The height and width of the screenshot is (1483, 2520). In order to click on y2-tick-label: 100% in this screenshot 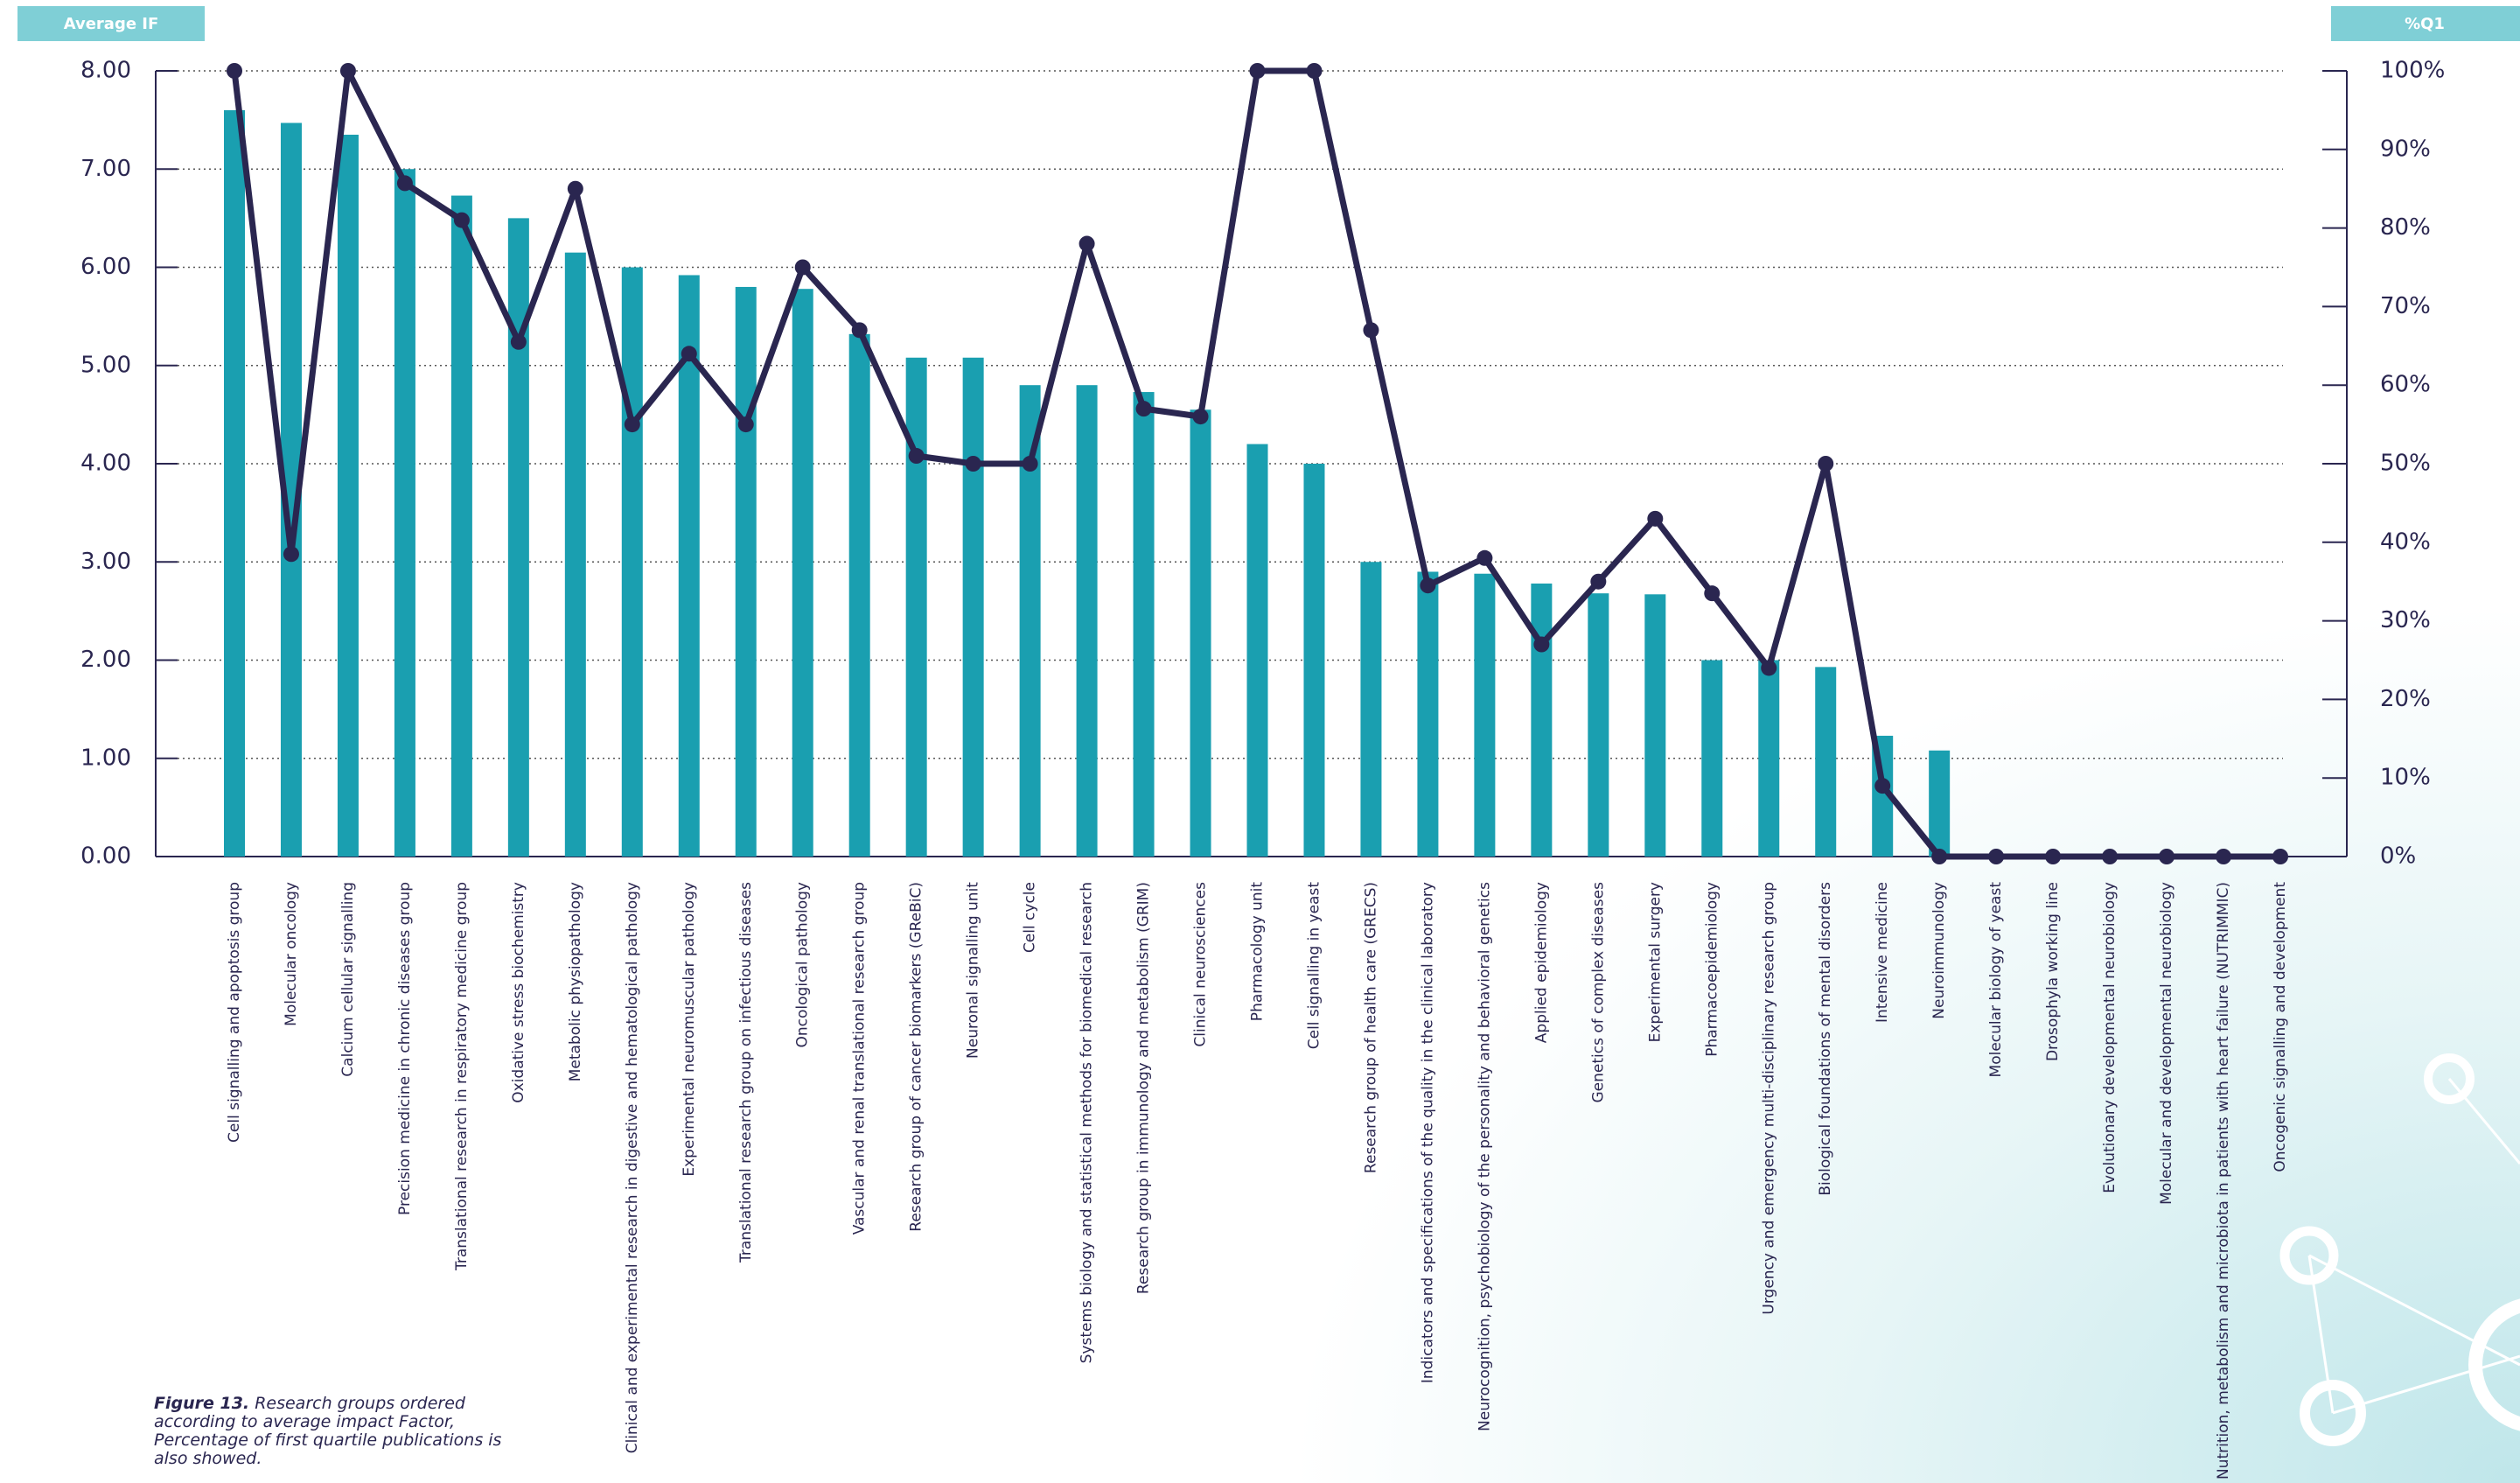, I will do `click(2412, 71)`.